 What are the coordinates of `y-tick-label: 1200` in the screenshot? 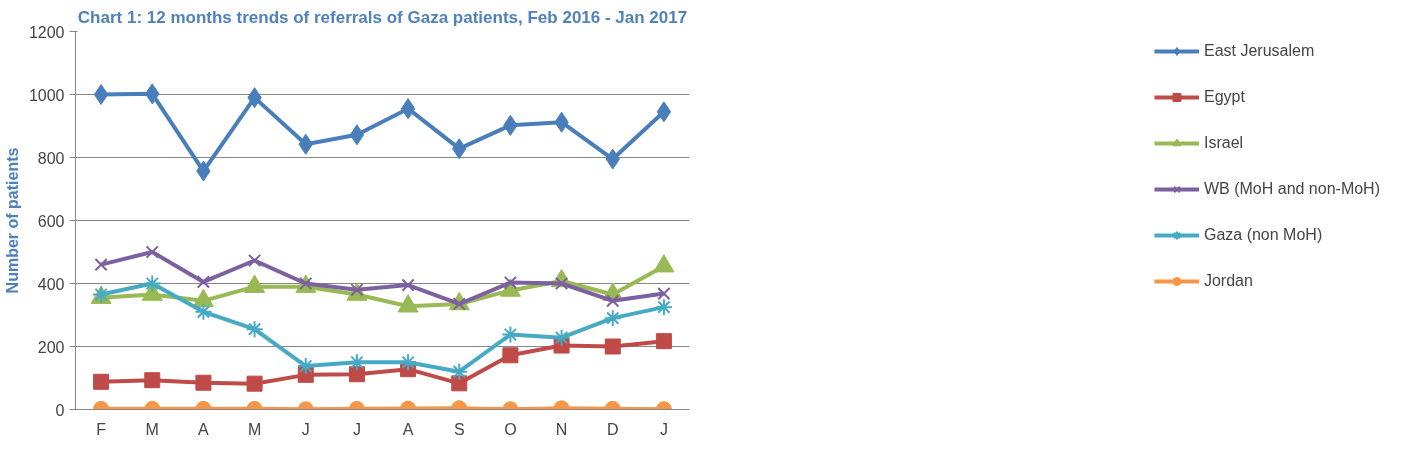 It's located at (46, 32).